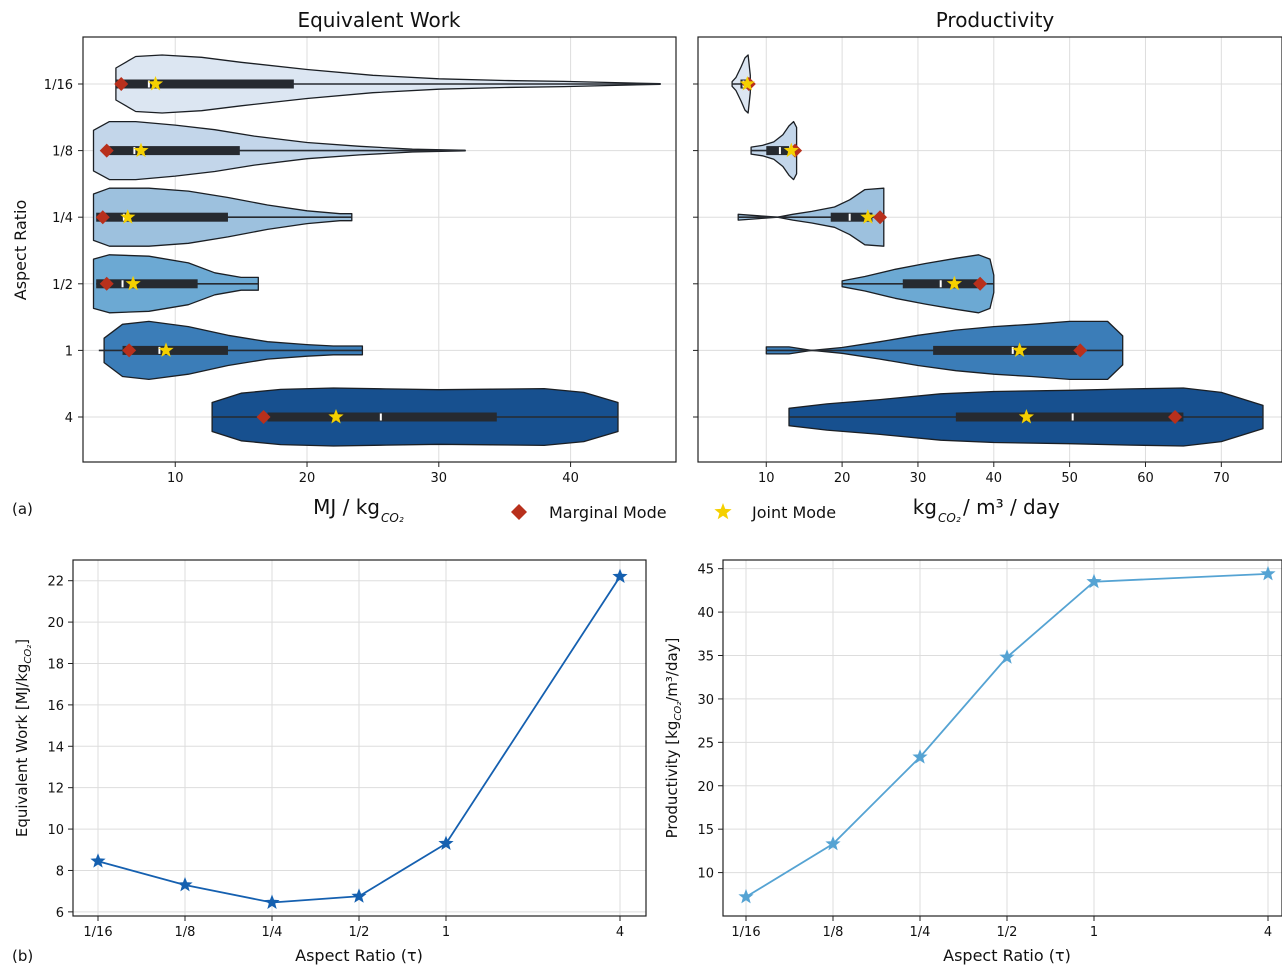 The width and height of the screenshot is (1282, 965). I want to click on panel-label-a: (a), so click(22, 509).